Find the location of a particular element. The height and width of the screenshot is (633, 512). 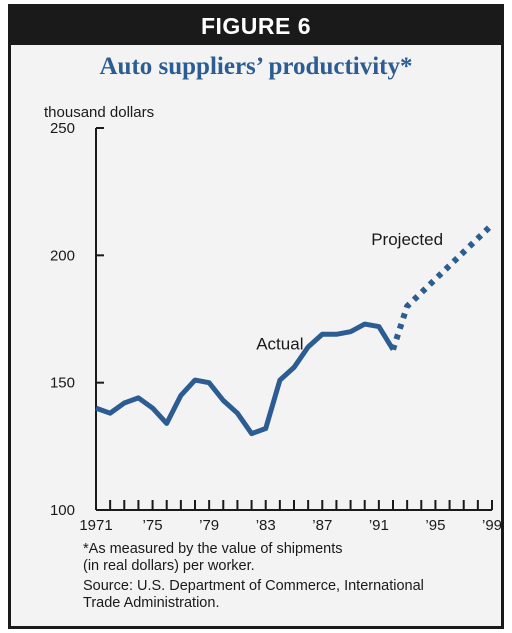

x-tick-label-1995: ’95 is located at coordinates (435, 525).